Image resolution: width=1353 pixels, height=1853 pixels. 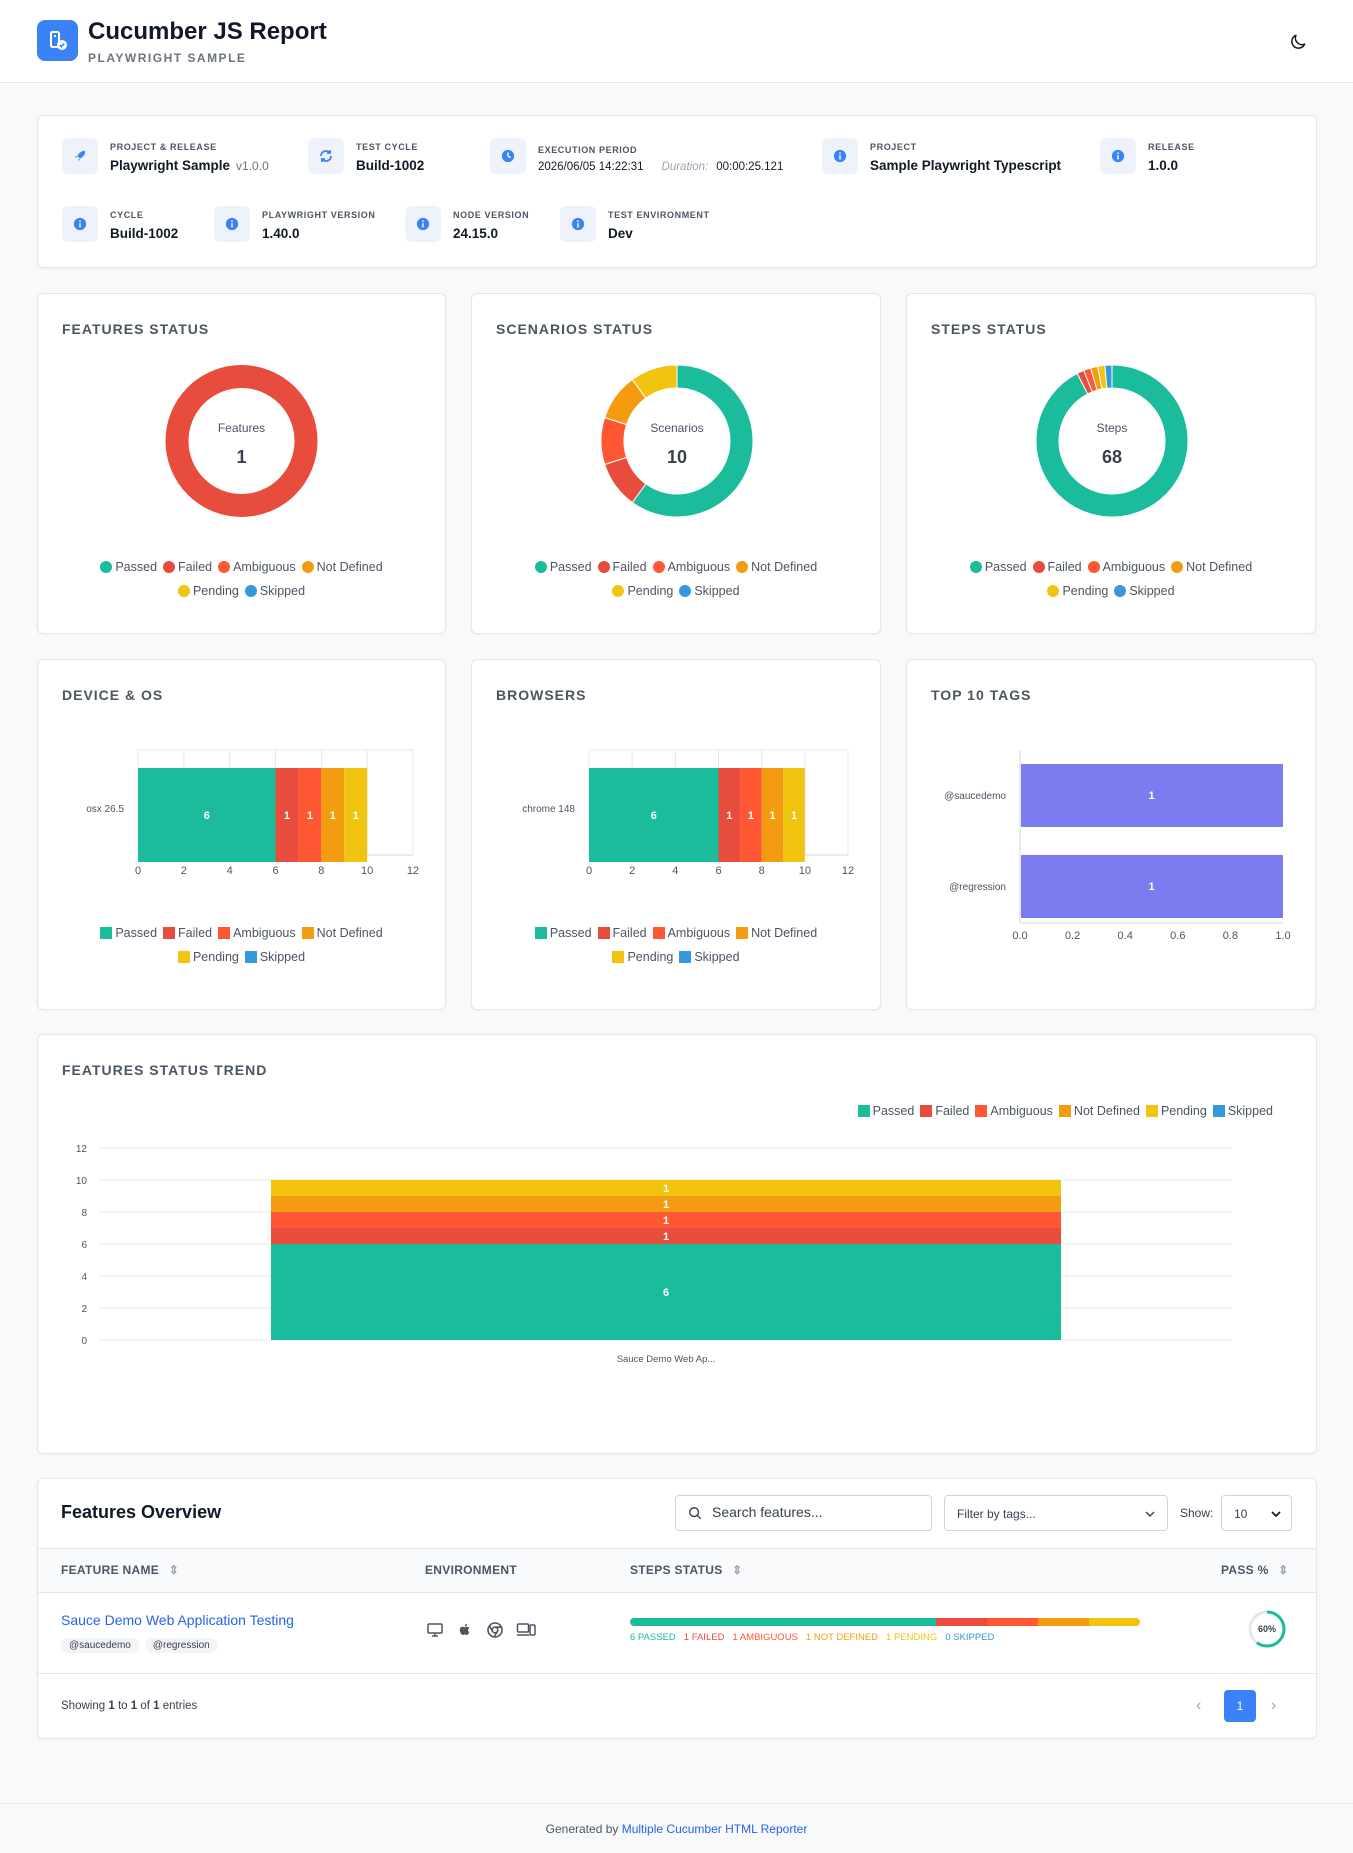 I want to click on donut-slice-failed, so click(x=241, y=441).